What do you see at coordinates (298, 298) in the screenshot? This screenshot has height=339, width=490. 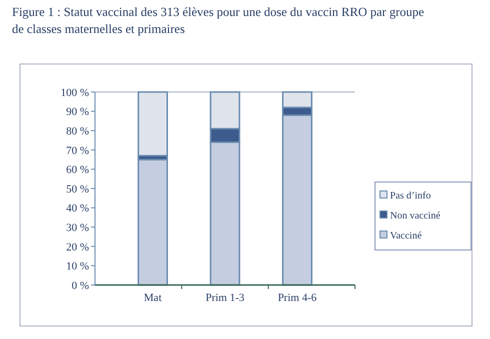 I see `x-tick-label: Prim 4-6` at bounding box center [298, 298].